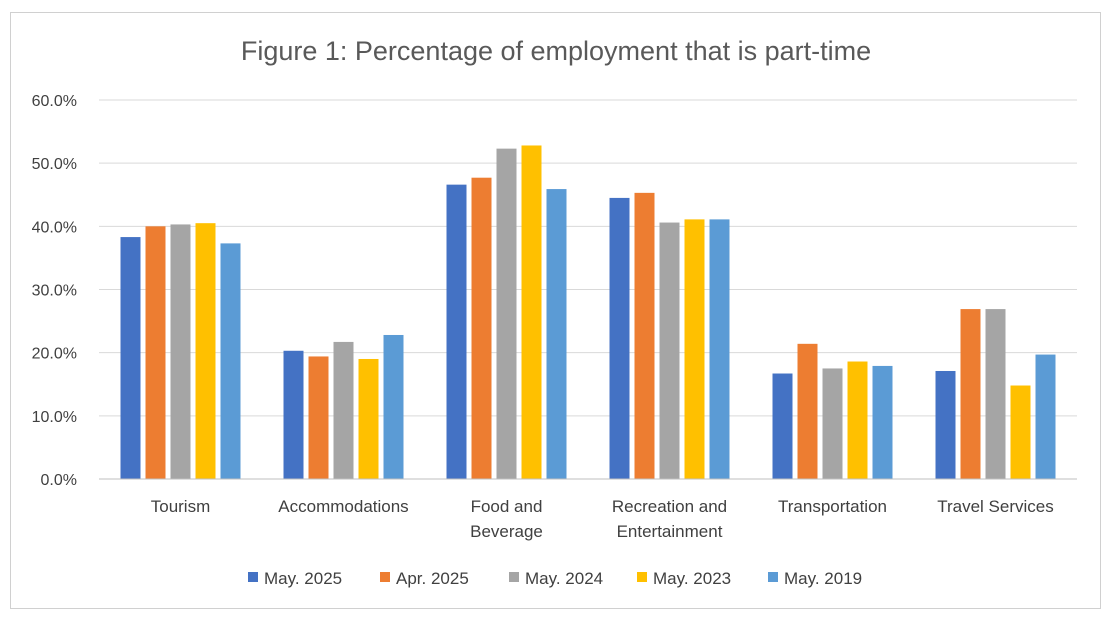 The height and width of the screenshot is (618, 1114). I want to click on y-tick-label: 0.0%, so click(59, 480).